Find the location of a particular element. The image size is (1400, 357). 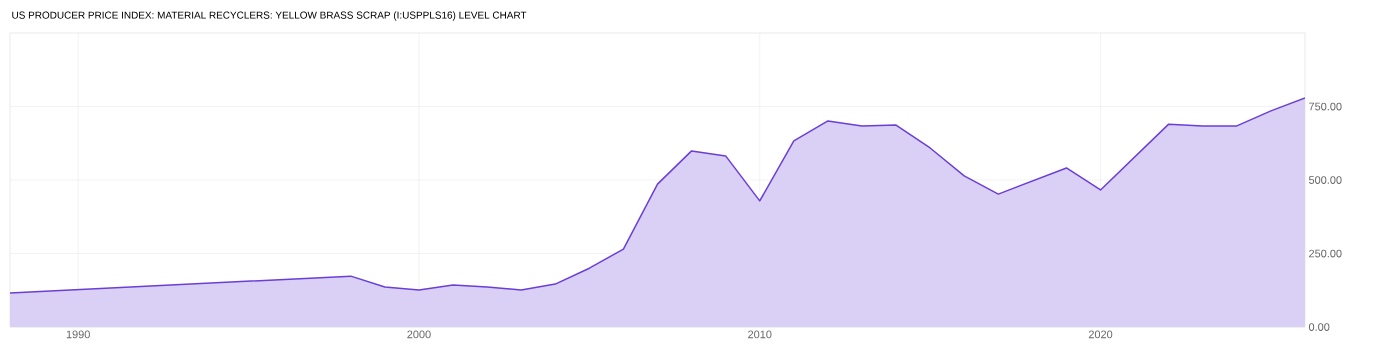

chart-title: US PRODUCER PRICE INDEX: MATERIAL RECYCLERS: YELLOW BRASS SCRAP (I:USPPLS16) LEVEL CHART is located at coordinates (269, 16).